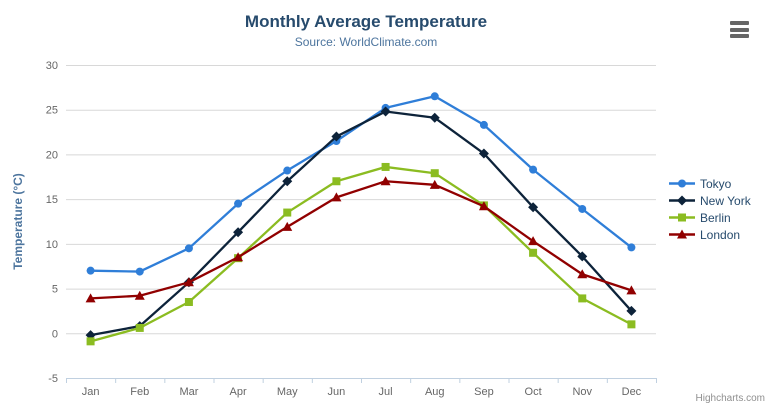  What do you see at coordinates (715, 217) in the screenshot?
I see `legend-label: Berlin` at bounding box center [715, 217].